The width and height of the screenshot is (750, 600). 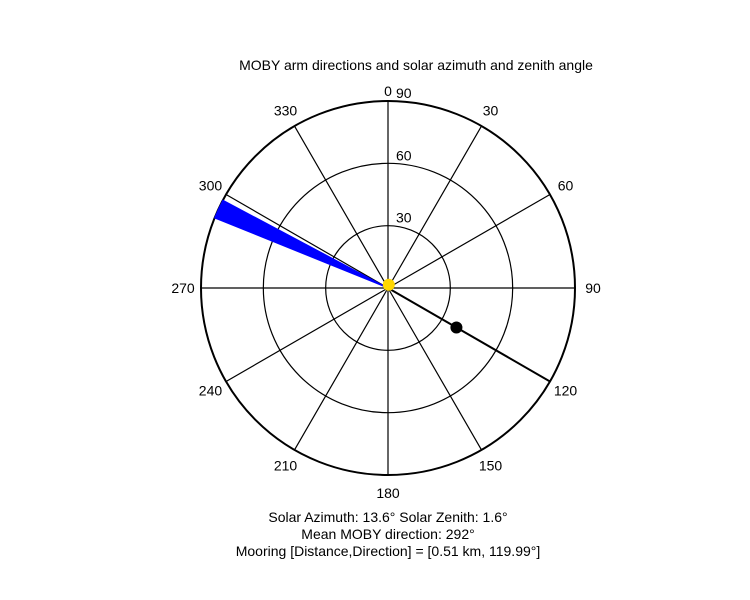 I want to click on moby-direction-text: Mean MOBY direction: 292°, so click(x=387, y=534).